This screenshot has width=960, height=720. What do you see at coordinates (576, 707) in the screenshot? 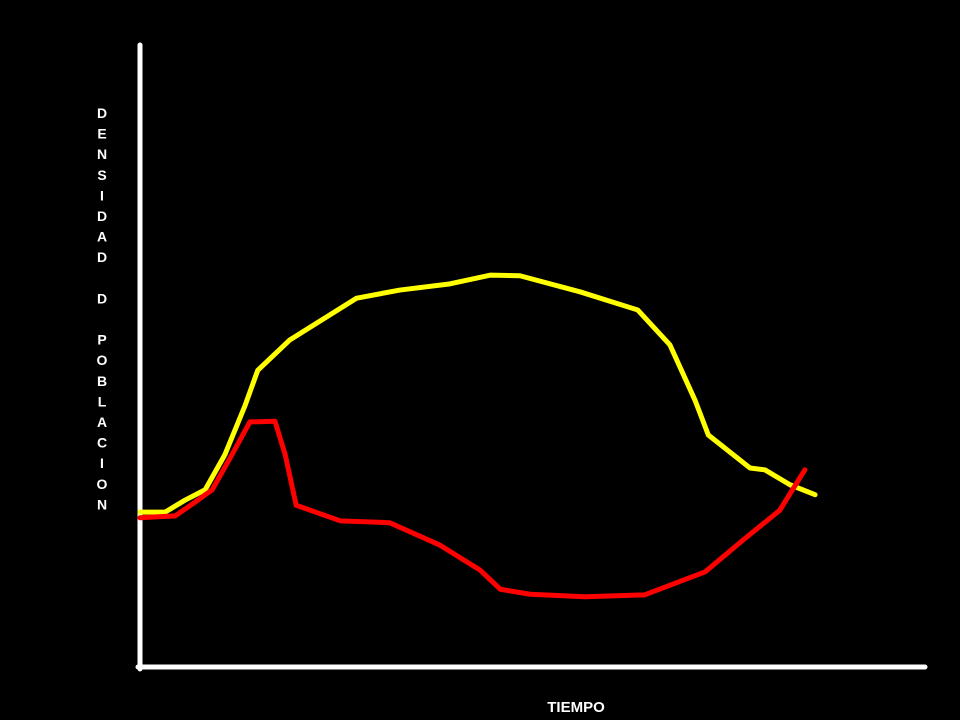
I see `x-axis-label: TIEMPO` at bounding box center [576, 707].